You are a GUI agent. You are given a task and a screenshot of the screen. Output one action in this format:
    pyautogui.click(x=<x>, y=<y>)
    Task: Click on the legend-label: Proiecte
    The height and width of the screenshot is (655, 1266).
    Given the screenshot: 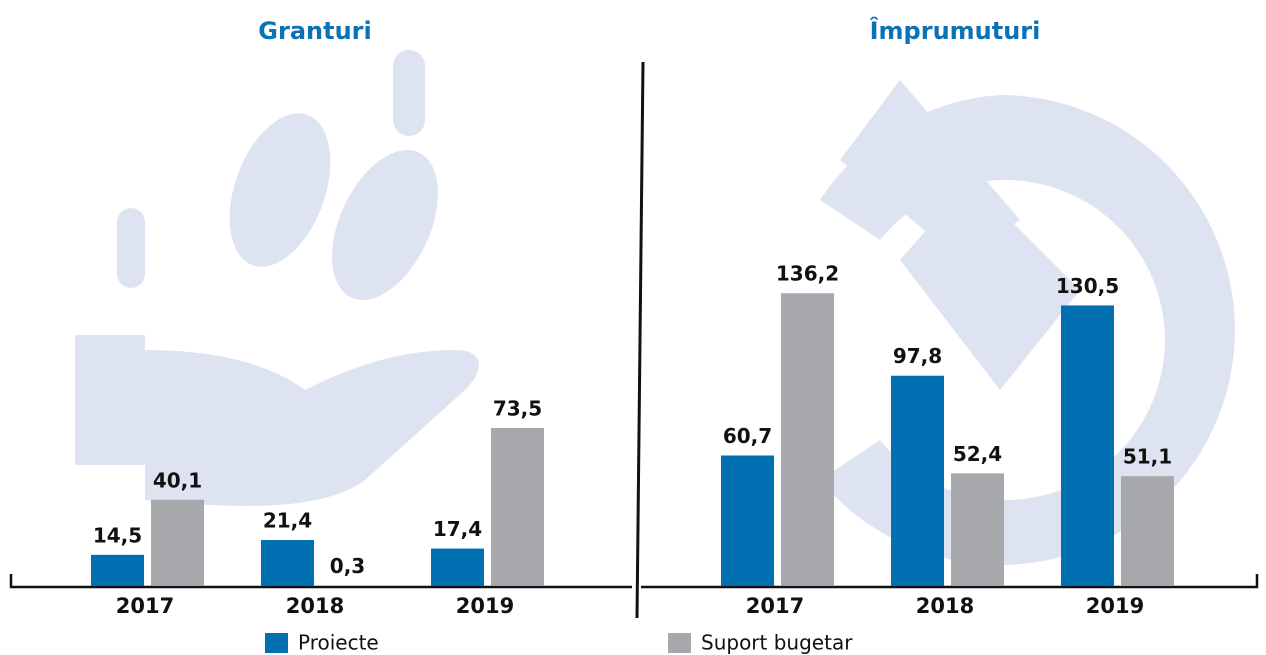 What is the action you would take?
    pyautogui.click(x=338, y=643)
    